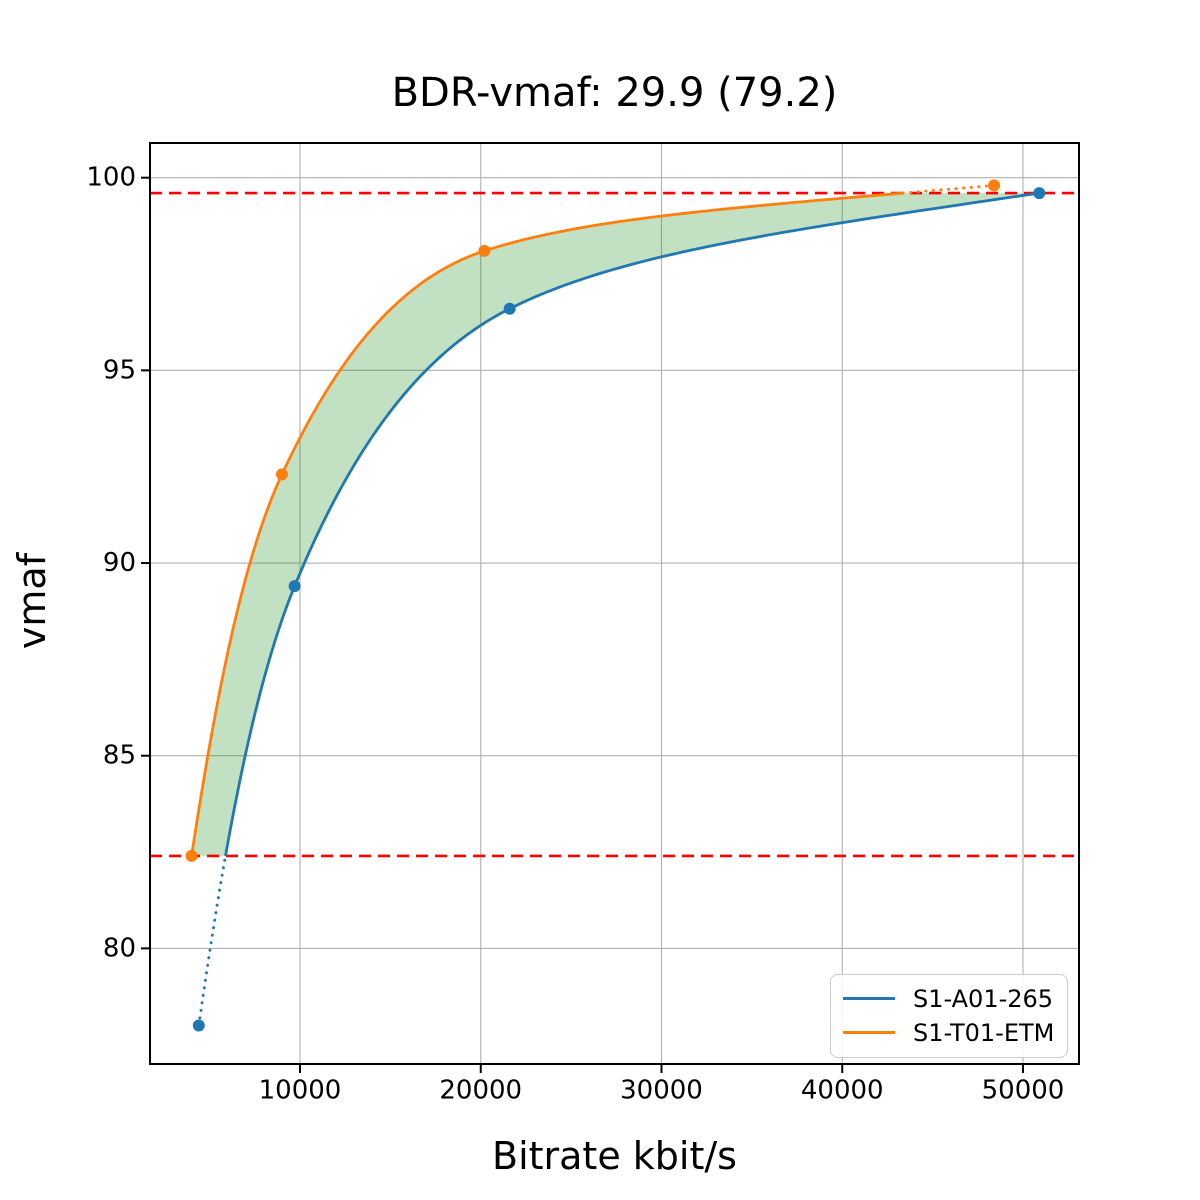  I want to click on legend-line-sample-blue, so click(869, 999).